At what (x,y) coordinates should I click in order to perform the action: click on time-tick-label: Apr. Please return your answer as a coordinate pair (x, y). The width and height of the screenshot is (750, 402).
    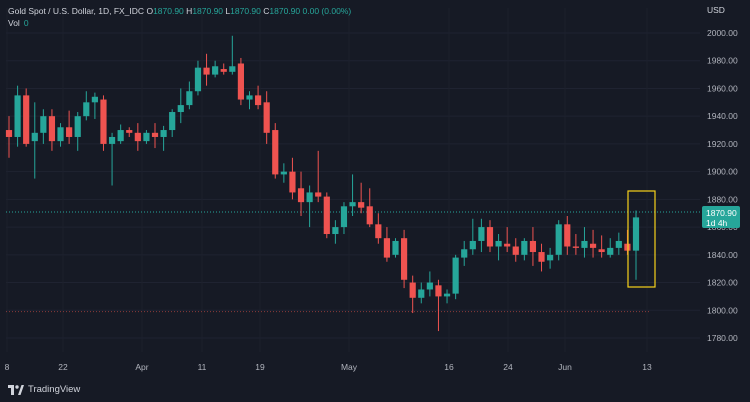
    Looking at the image, I should click on (141, 367).